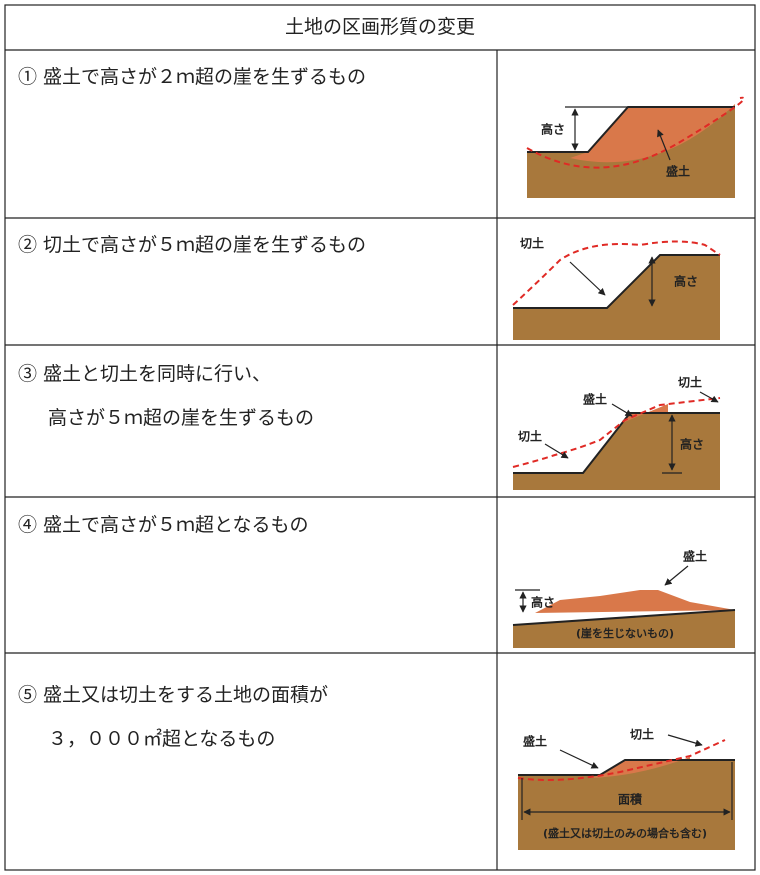  I want to click on row-text: ③ 盛土と切土を同時に行い、, so click(144, 374).